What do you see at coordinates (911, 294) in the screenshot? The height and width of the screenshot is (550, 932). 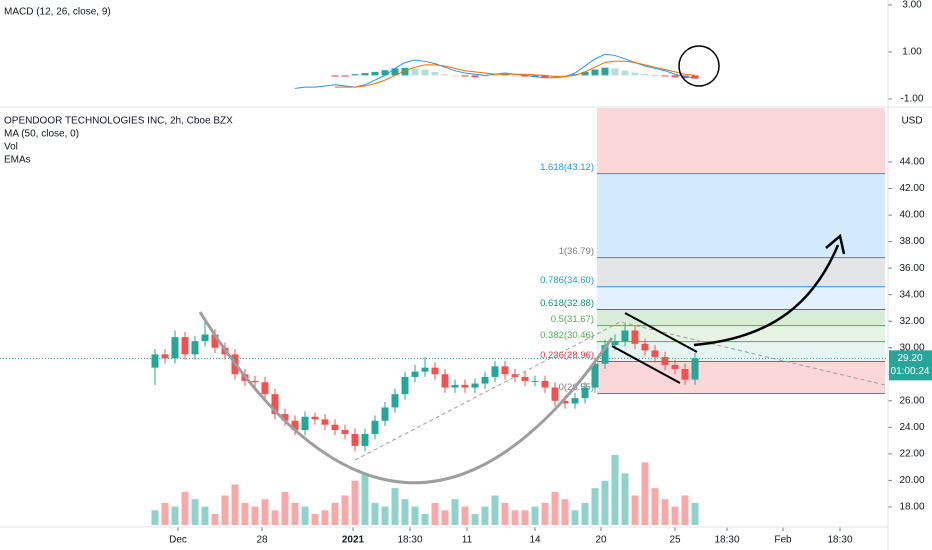 I see `y-tick-label: 34.00` at bounding box center [911, 294].